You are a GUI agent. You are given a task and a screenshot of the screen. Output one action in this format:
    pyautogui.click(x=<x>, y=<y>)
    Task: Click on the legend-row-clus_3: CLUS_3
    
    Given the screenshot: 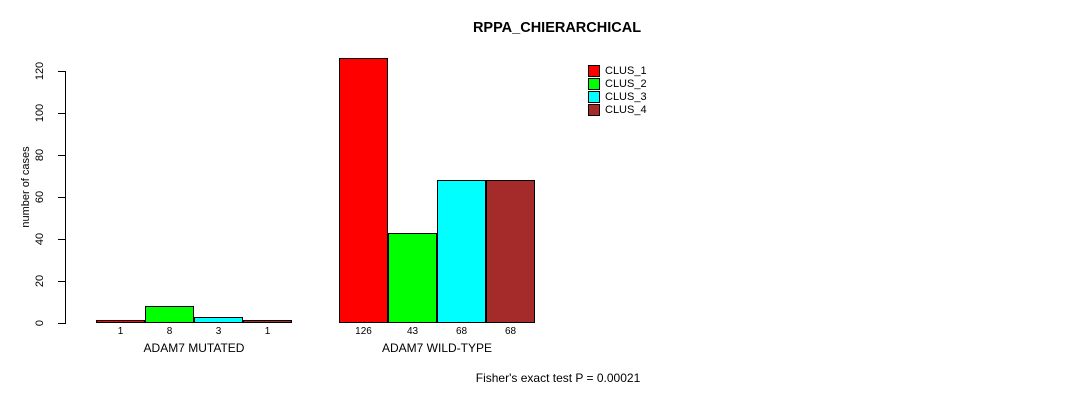 What is the action you would take?
    pyautogui.click(x=617, y=96)
    